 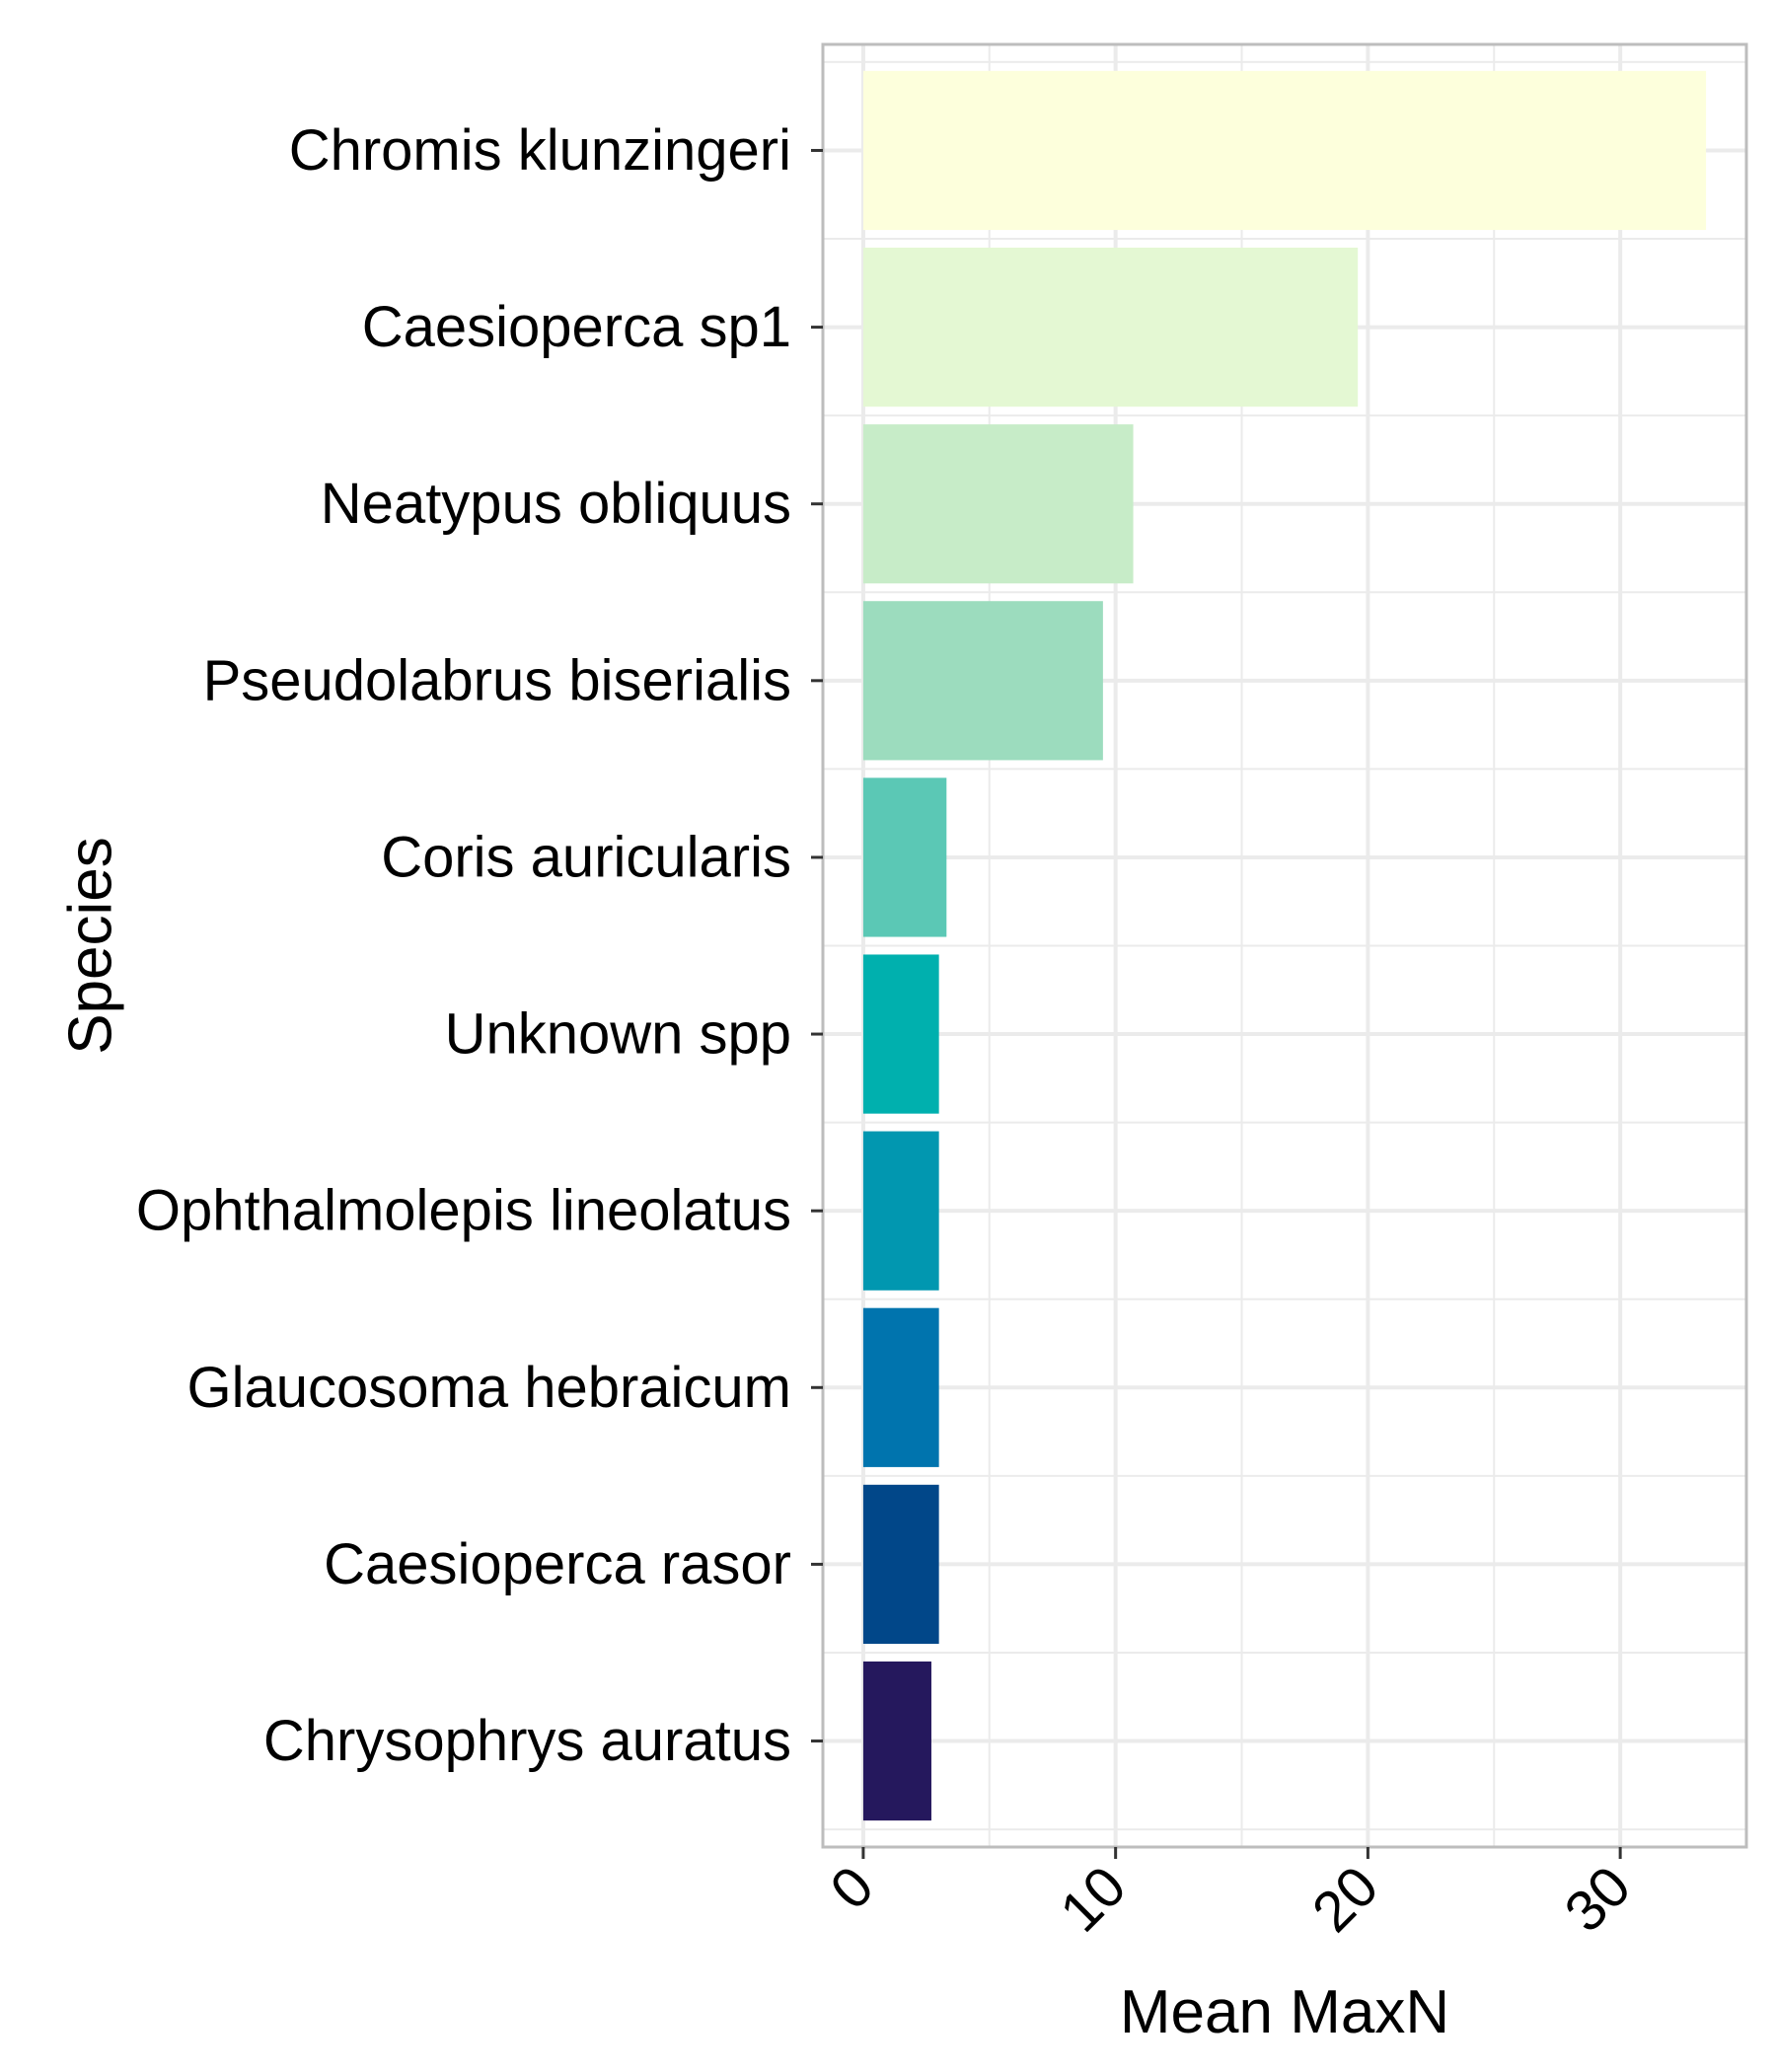 What do you see at coordinates (558, 1564) in the screenshot?
I see `y-tick-label: Caesioperca rasor` at bounding box center [558, 1564].